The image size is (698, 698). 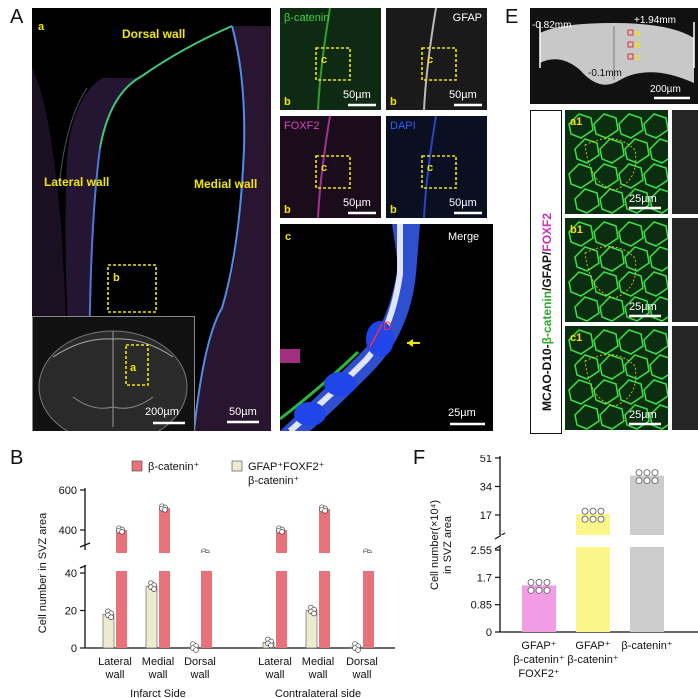 I want to click on inset-roi-label: a, so click(x=133, y=368).